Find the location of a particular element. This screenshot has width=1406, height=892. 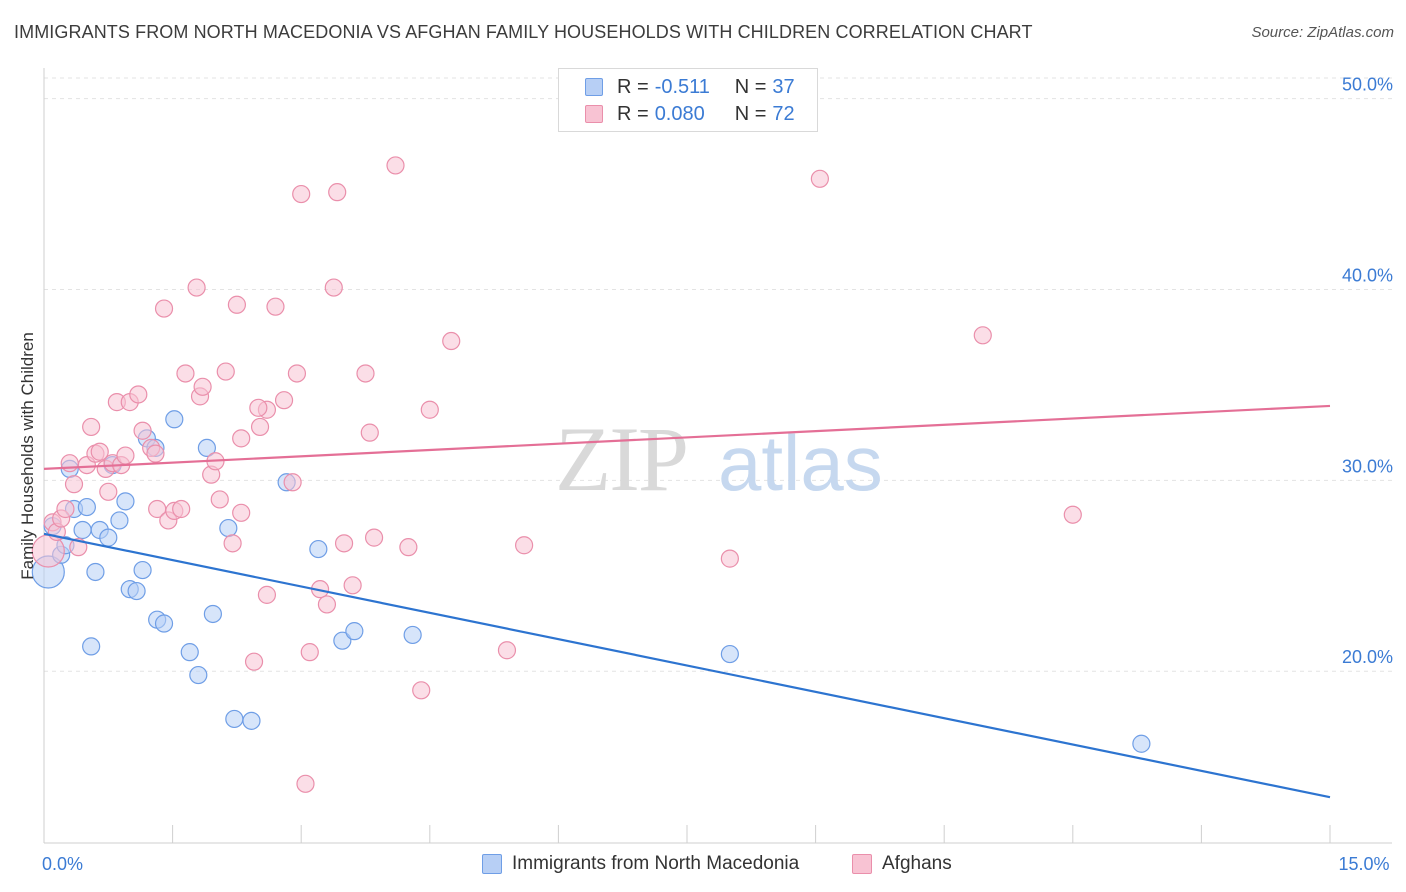

x-tick-label-0: 0.0% is located at coordinates (62, 864).